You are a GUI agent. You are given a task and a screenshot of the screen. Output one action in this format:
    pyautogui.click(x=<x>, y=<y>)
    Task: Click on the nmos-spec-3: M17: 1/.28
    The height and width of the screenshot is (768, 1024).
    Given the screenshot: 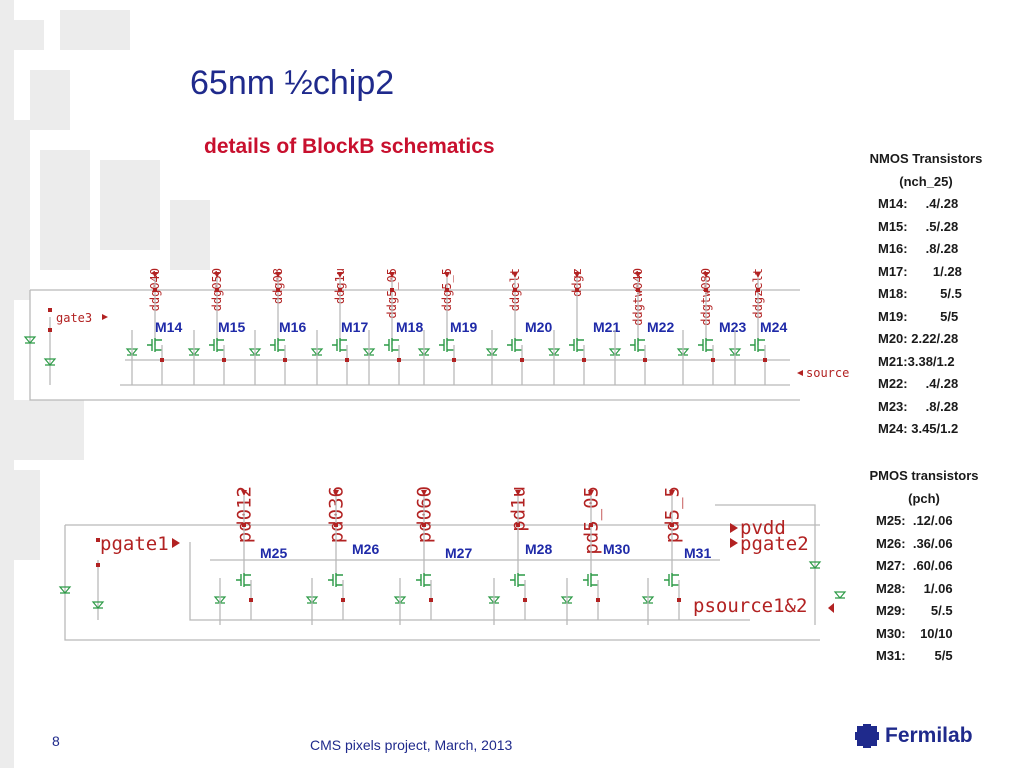 What is the action you would take?
    pyautogui.click(x=920, y=271)
    